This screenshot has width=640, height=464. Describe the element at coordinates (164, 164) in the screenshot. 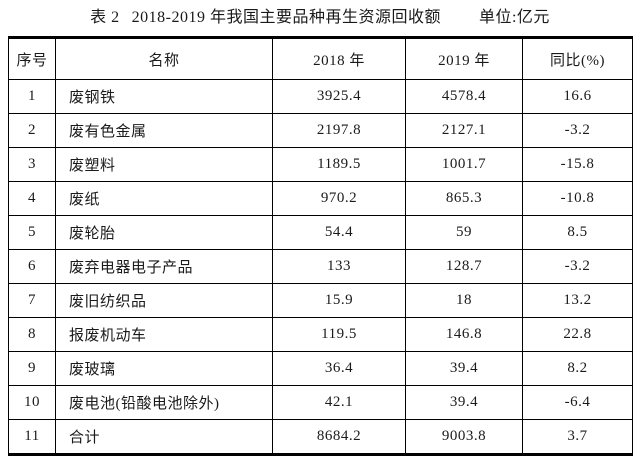

I see `cell-name: 废塑料` at that location.